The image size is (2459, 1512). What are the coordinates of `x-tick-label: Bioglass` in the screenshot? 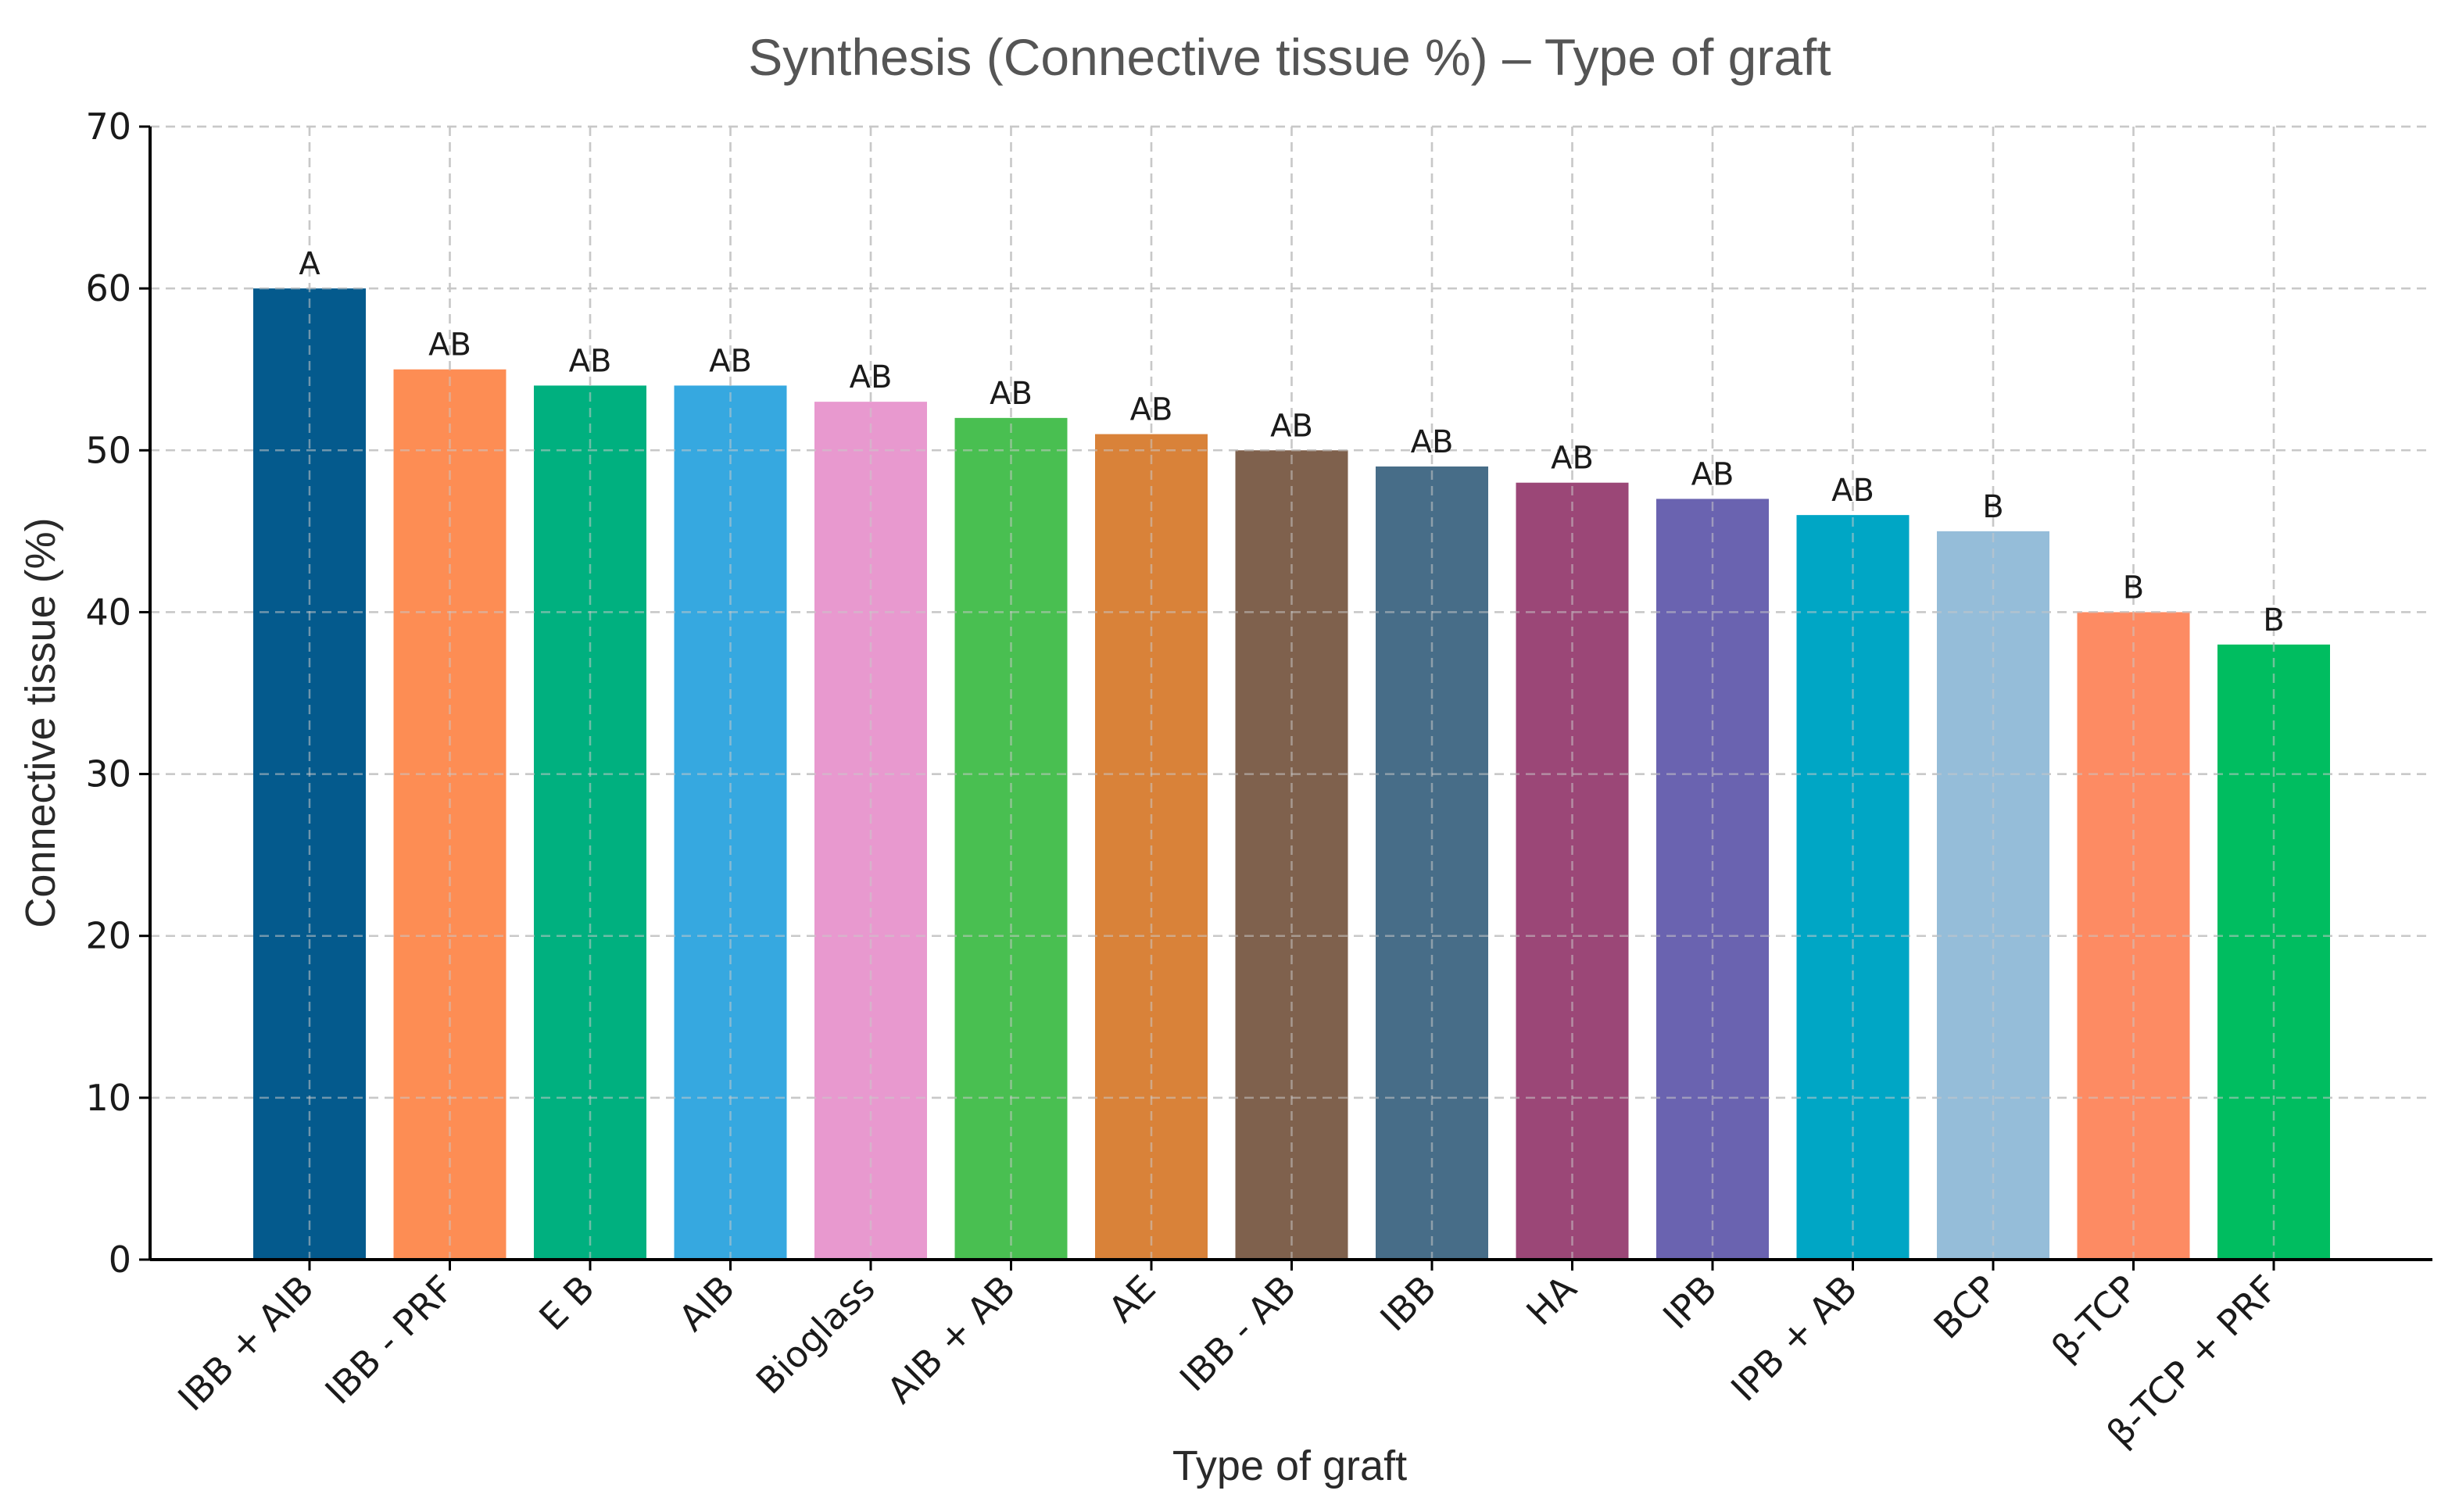 It's located at (815, 1335).